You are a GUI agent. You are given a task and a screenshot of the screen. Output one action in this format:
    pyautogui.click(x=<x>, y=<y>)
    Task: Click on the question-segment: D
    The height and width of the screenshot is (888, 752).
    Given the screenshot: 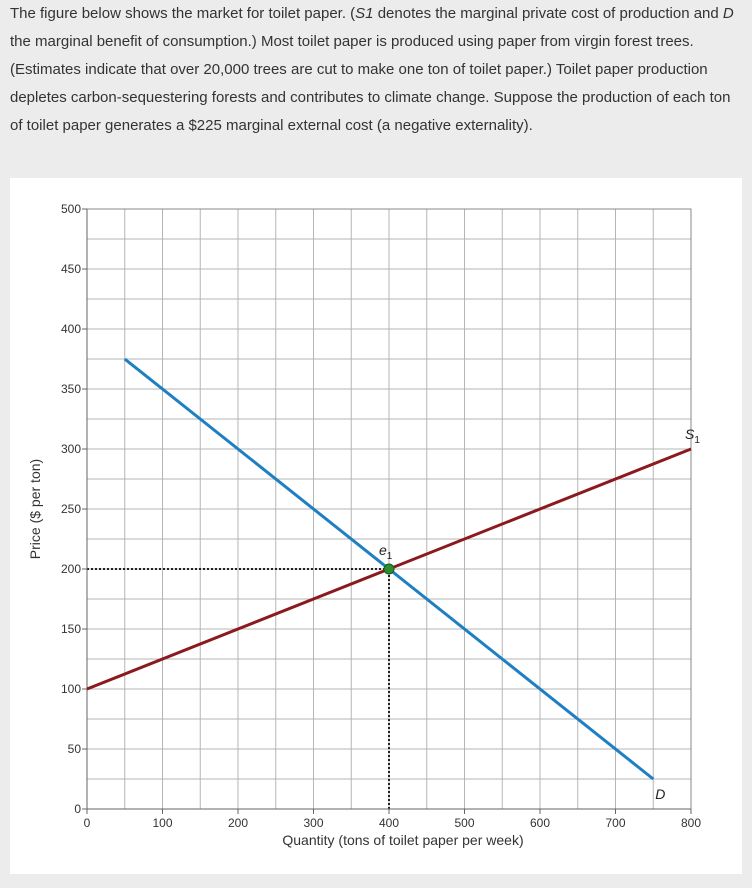 What is the action you would take?
    pyautogui.click(x=728, y=13)
    